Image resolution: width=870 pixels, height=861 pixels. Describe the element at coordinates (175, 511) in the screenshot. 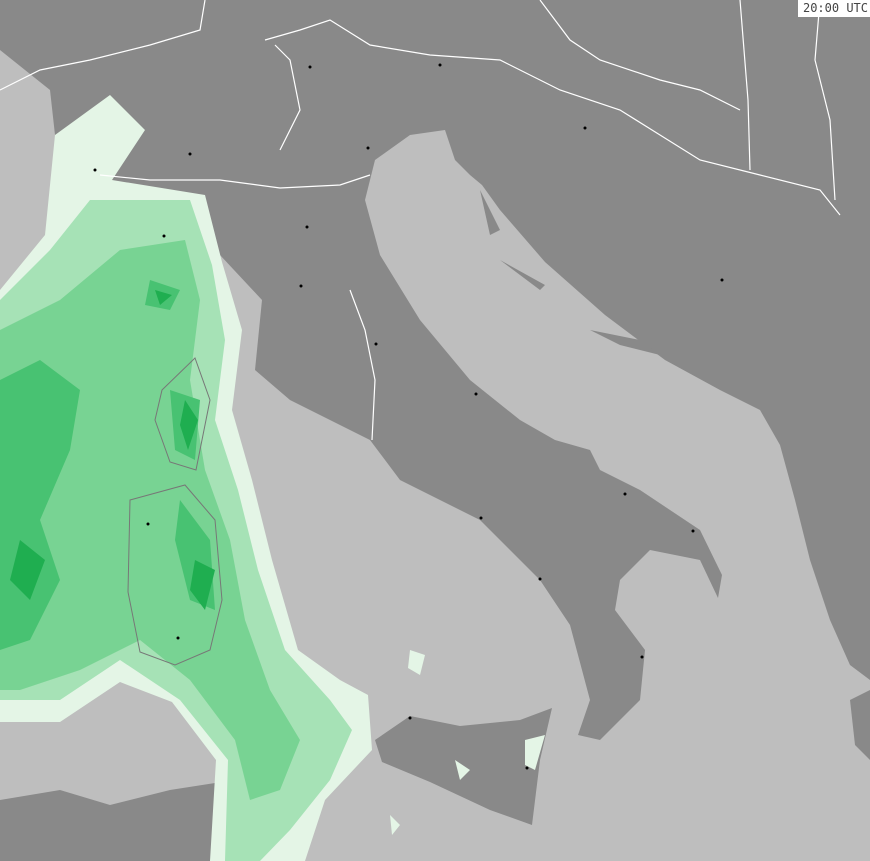

I see `coastlines` at that location.